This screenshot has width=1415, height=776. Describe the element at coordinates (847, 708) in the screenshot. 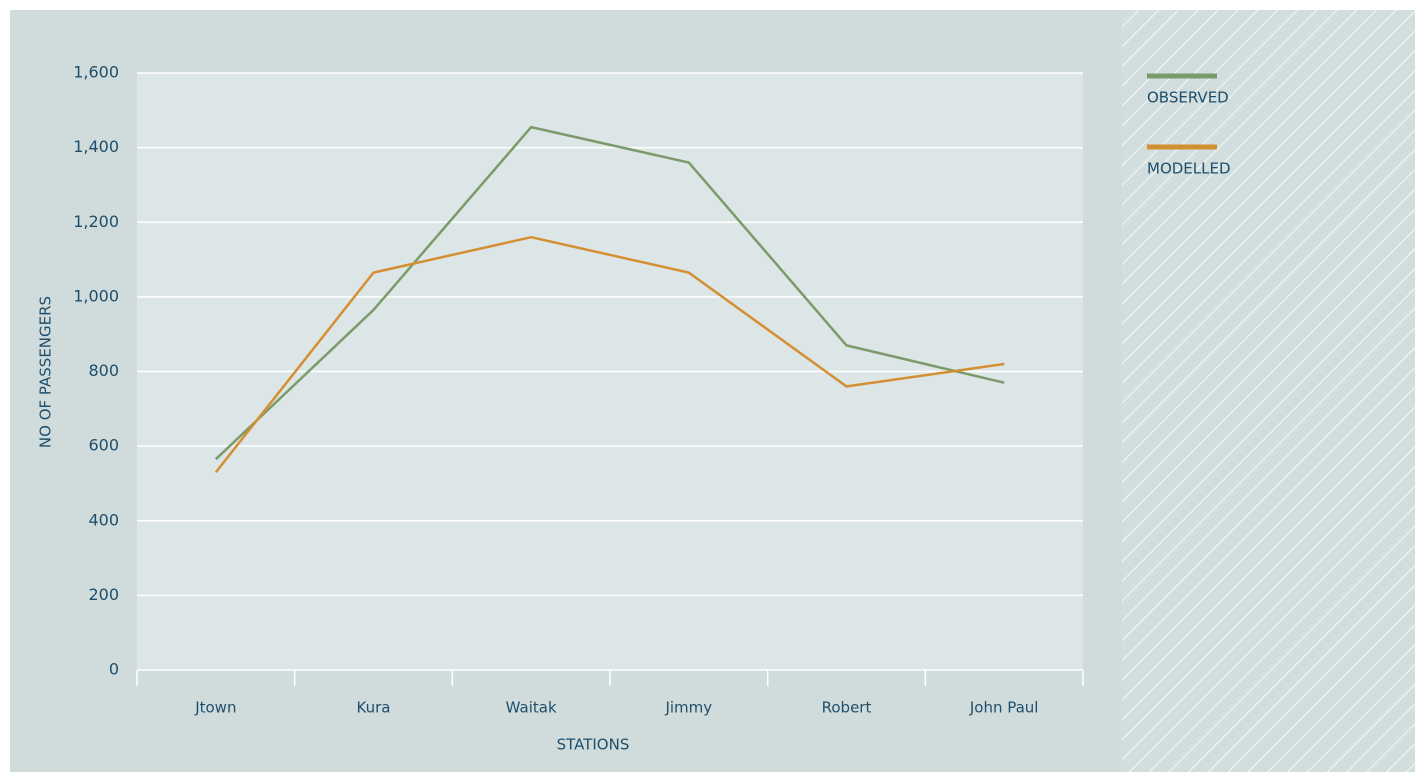

I see `x-tick-label: Robert` at that location.